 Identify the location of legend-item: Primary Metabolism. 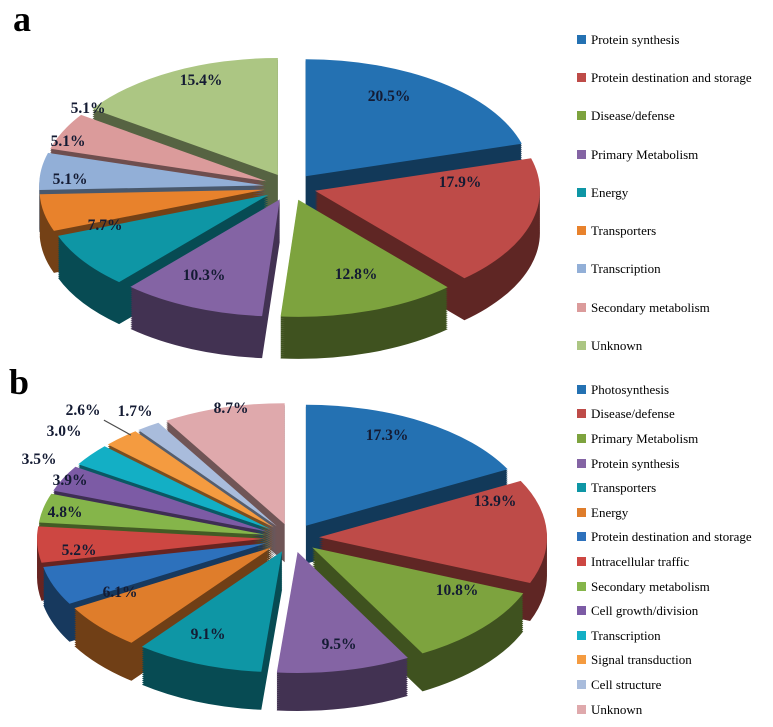
(675, 154).